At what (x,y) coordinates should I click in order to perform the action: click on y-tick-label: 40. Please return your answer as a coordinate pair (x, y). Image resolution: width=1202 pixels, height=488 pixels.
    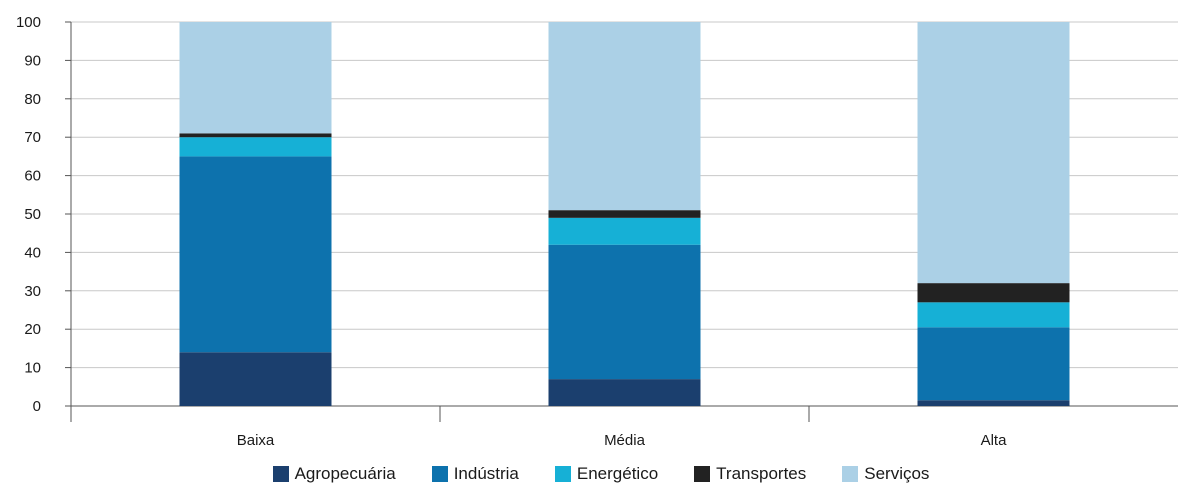
    Looking at the image, I should click on (32, 252).